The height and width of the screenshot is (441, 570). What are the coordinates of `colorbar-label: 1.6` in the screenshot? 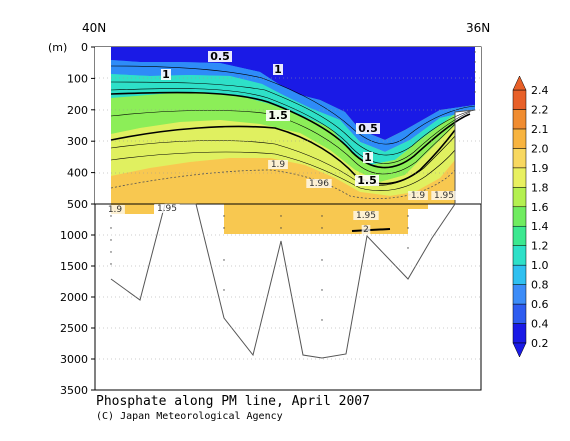 It's located at (540, 207).